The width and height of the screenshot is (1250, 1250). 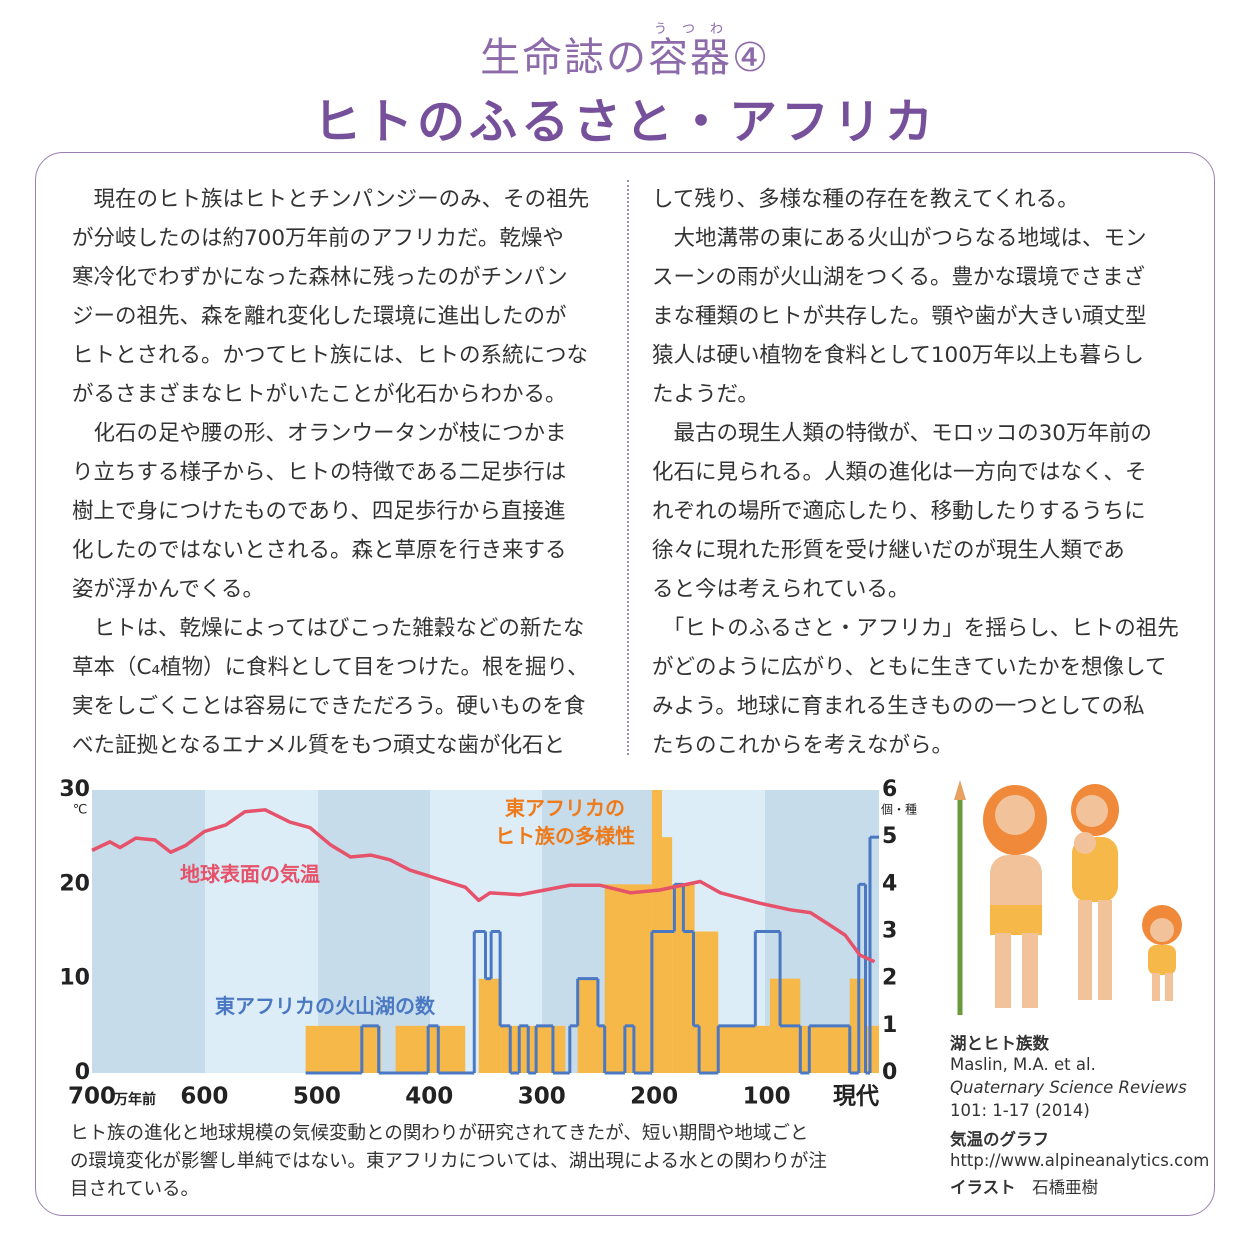 I want to click on y-tick-label: 30, so click(x=74, y=789).